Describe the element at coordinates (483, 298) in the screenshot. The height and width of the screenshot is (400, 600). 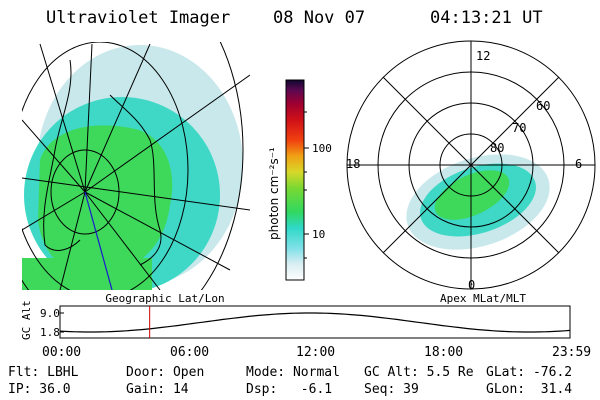
I see `right-map-caption: Apex MLat/MLT` at that location.